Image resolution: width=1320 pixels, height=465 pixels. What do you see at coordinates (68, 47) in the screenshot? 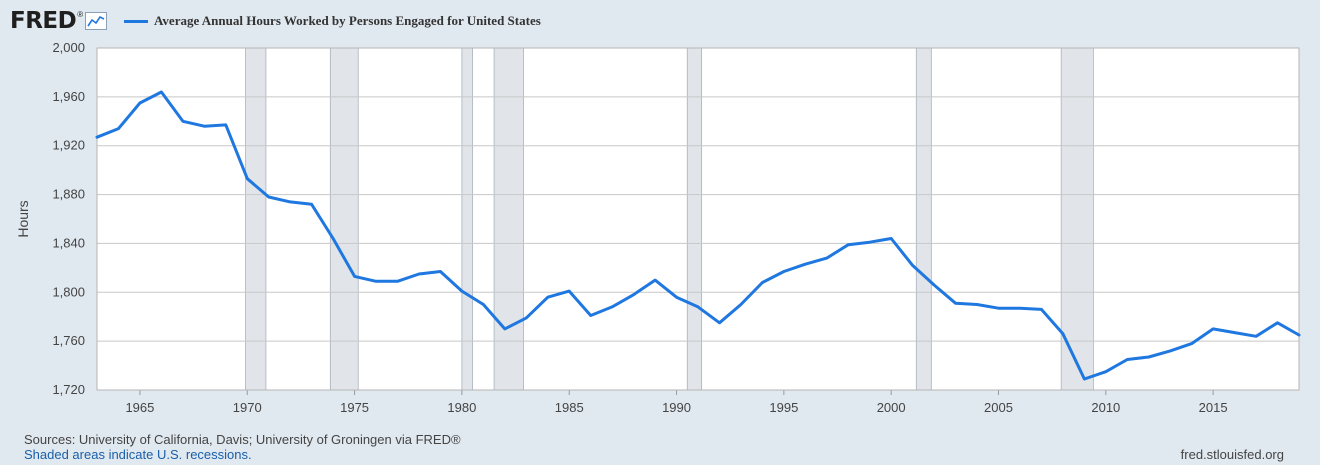
I see `y-tick-label: 2,000` at bounding box center [68, 47].